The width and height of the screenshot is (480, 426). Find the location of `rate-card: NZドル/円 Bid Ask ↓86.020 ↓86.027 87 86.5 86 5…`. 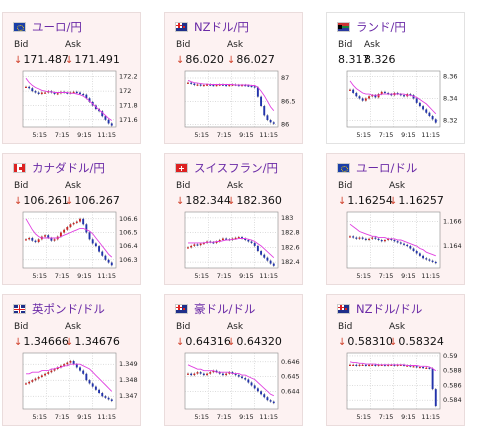

rate-card: NZドル/円 Bid Ask ↓86.020 ↓86.027 87 86.5 86 5… is located at coordinates (233, 78).